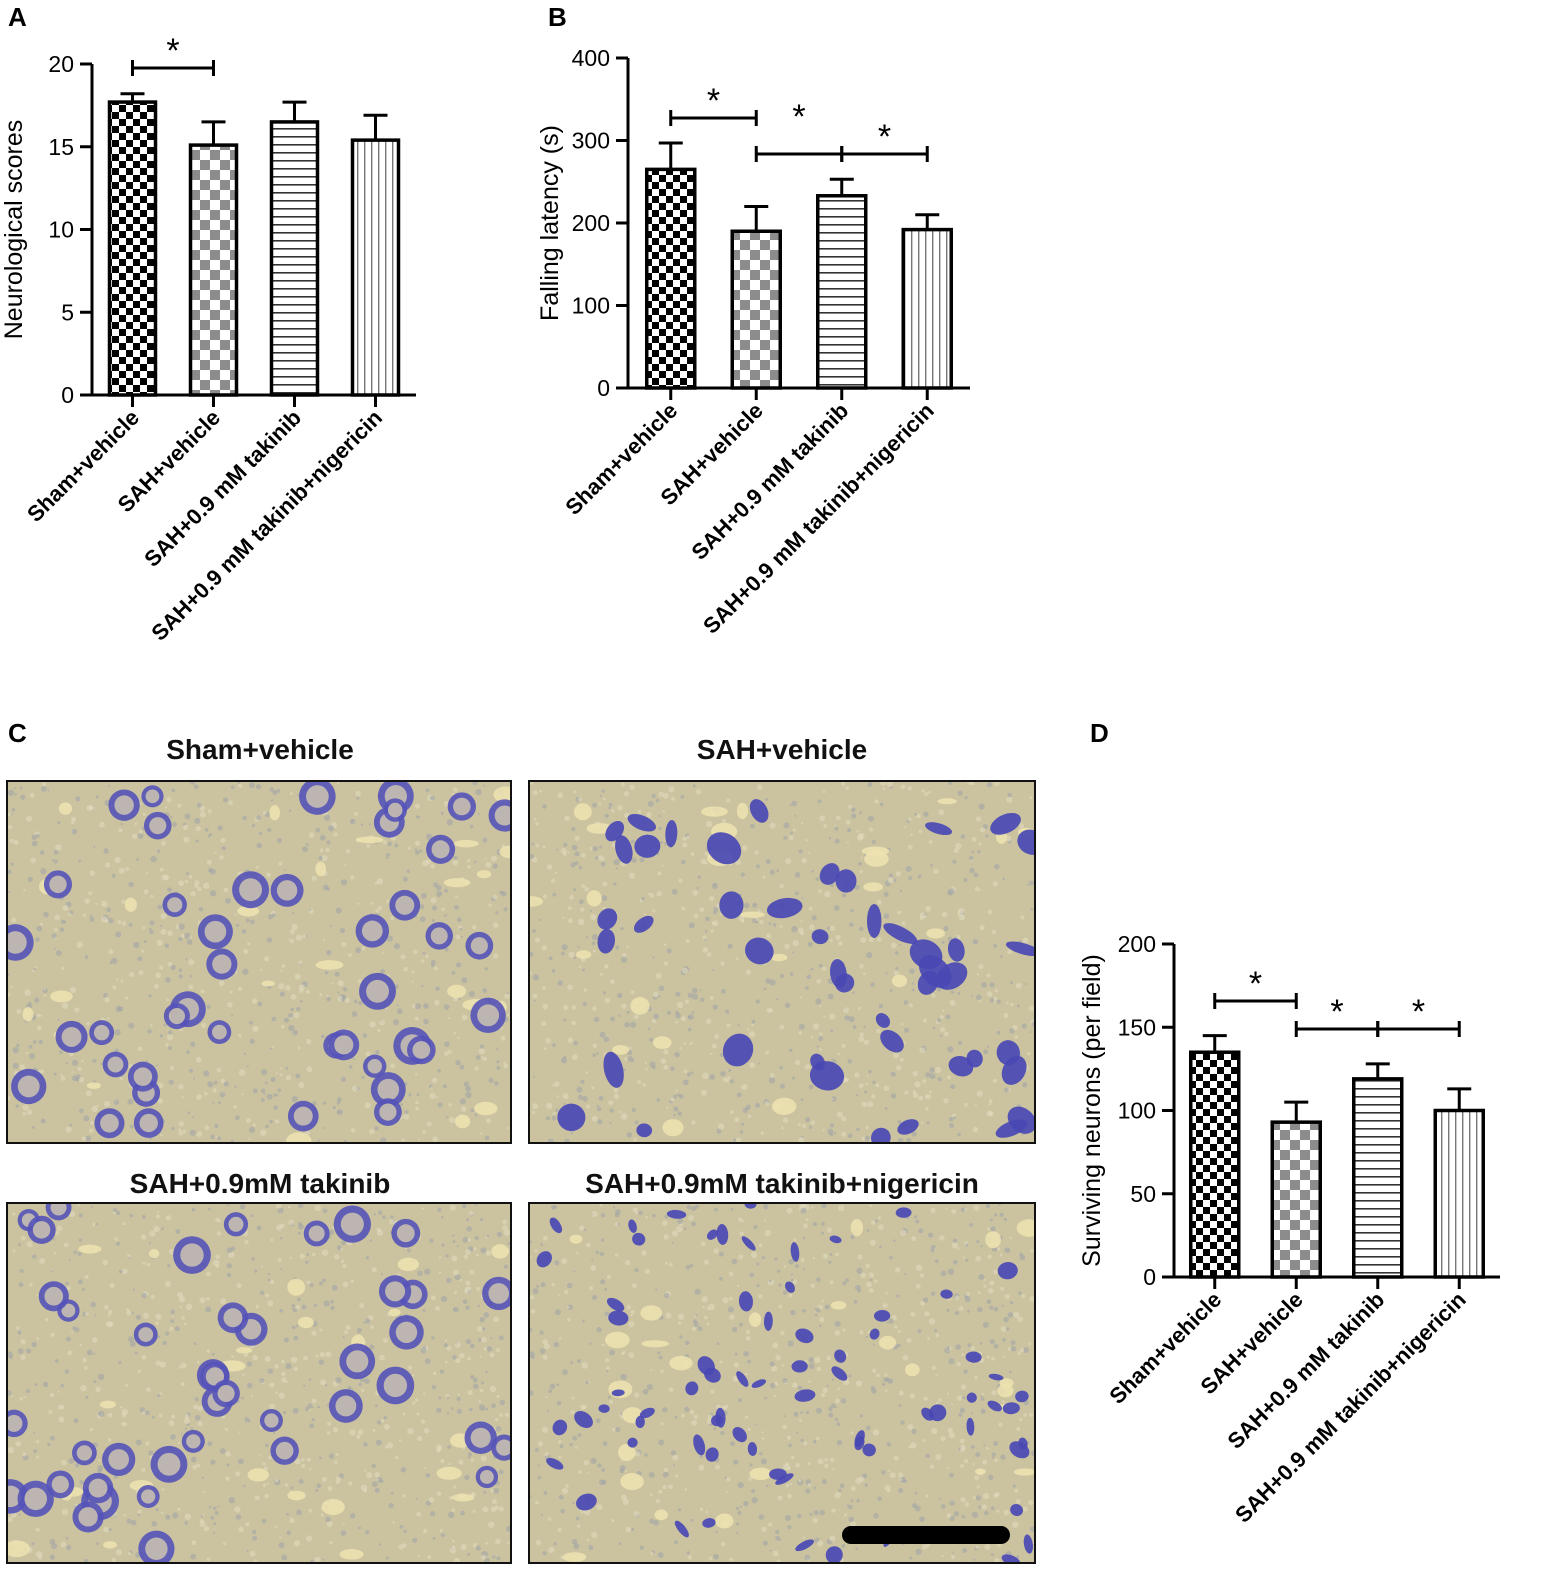 Image resolution: width=1554 pixels, height=1592 pixels. What do you see at coordinates (17, 733) in the screenshot?
I see `panel-letter-c: C` at bounding box center [17, 733].